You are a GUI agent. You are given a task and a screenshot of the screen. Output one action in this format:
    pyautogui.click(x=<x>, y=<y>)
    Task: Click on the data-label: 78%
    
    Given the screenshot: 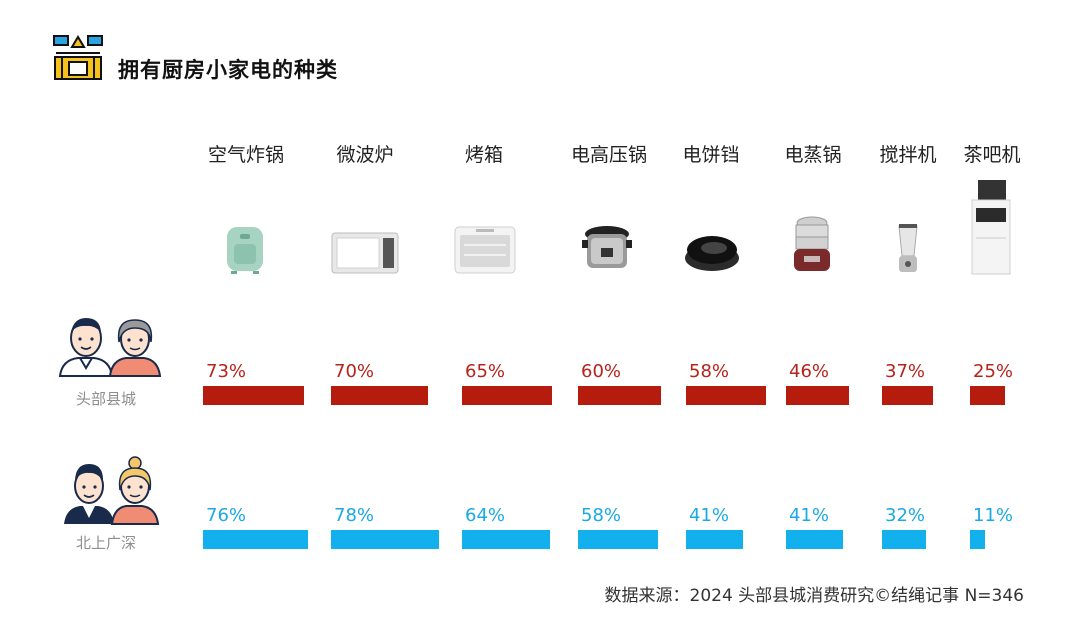 What is the action you would take?
    pyautogui.click(x=354, y=515)
    